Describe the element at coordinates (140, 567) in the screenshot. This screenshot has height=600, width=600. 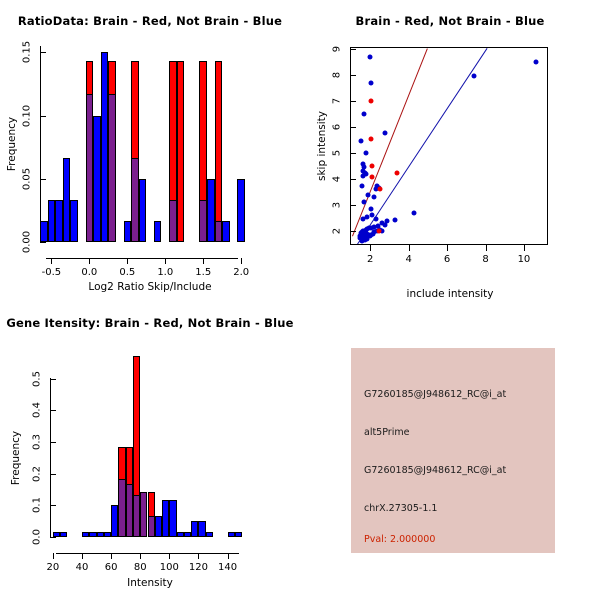
I see `tick-label: 80` at that location.